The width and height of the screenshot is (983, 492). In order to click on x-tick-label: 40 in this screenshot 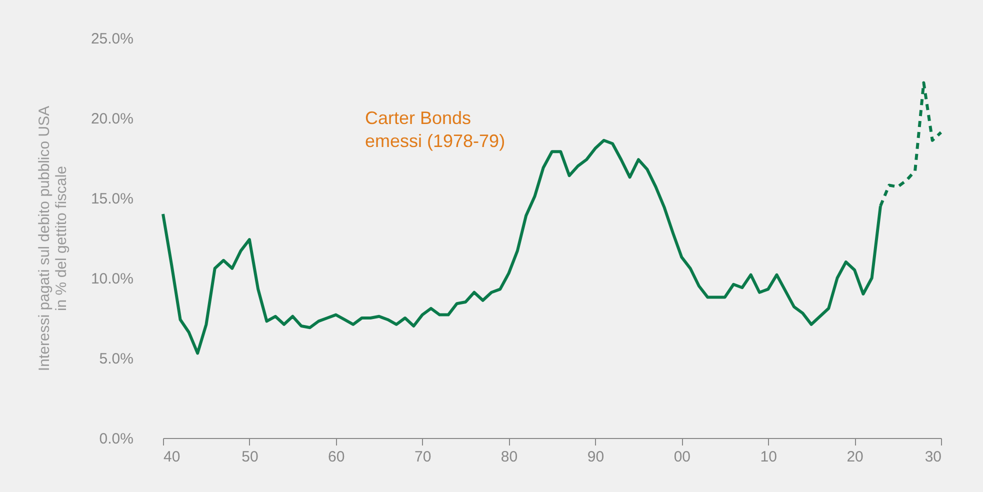, I will do `click(172, 457)`.